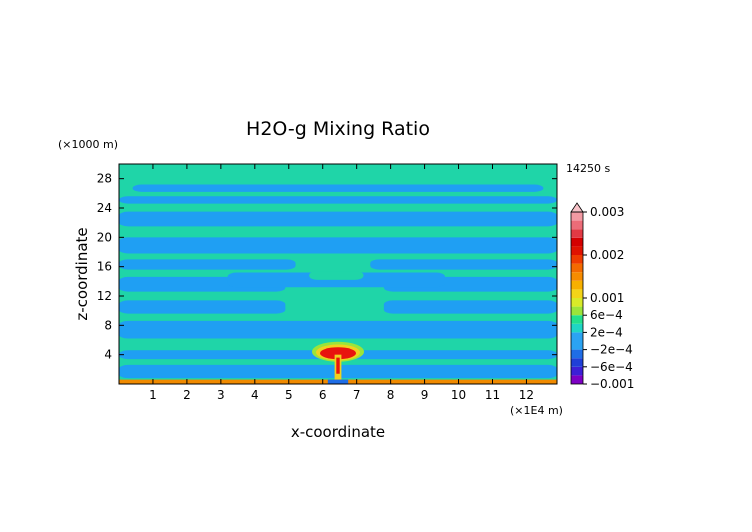 The image size is (752, 532). I want to click on colorbar-label: 6e−4, so click(606, 315).